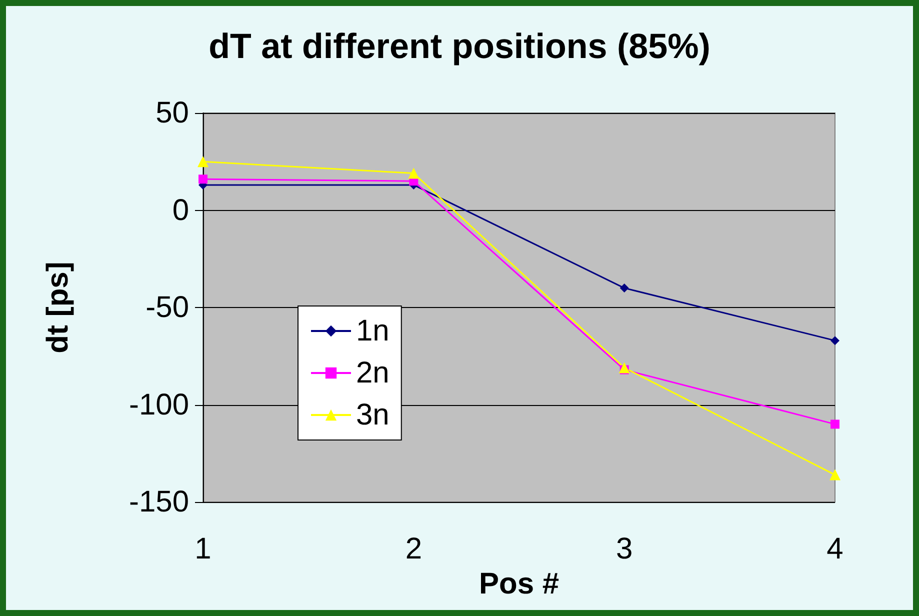  What do you see at coordinates (203, 549) in the screenshot?
I see `x-tick-label: 1` at bounding box center [203, 549].